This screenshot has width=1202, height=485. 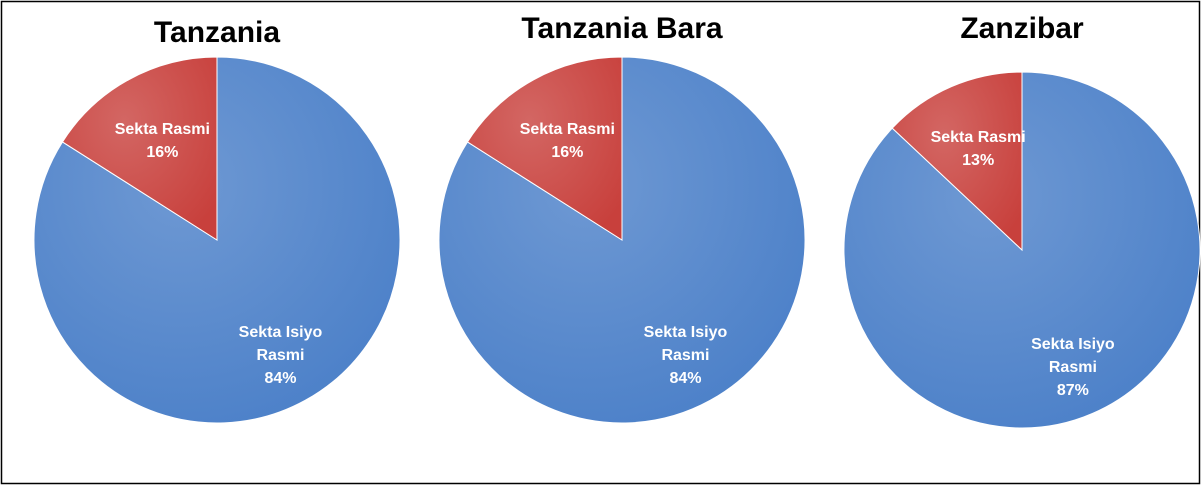 I want to click on chart-title: Tanzania Bara, so click(x=621, y=28).